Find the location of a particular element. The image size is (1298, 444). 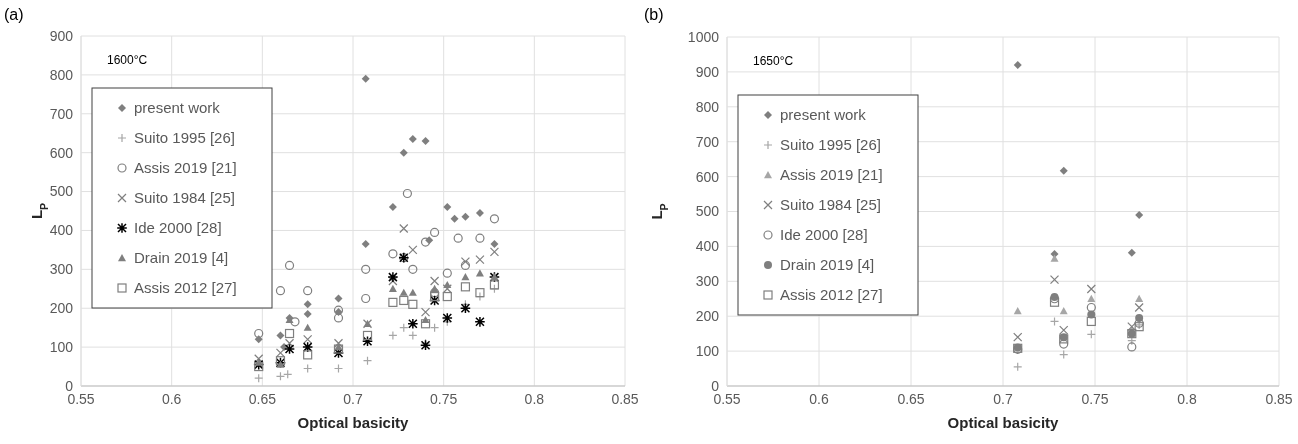

annotation: 1600°C is located at coordinates (127, 60).